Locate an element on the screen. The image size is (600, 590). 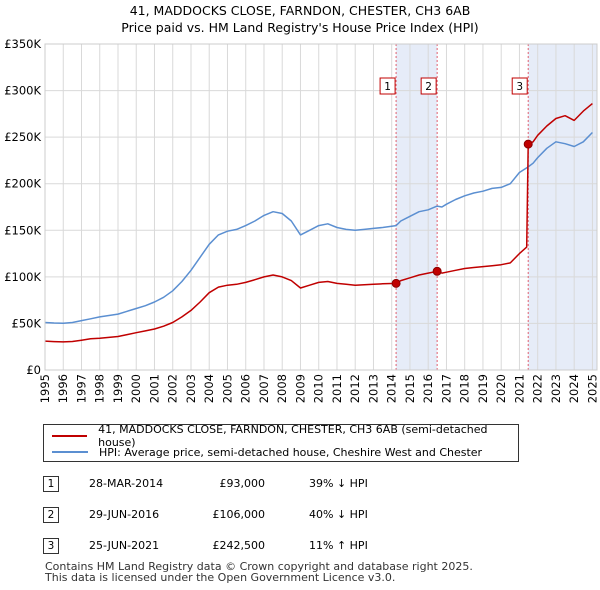
x-tick-label: 2018 is located at coordinates (465, 388).